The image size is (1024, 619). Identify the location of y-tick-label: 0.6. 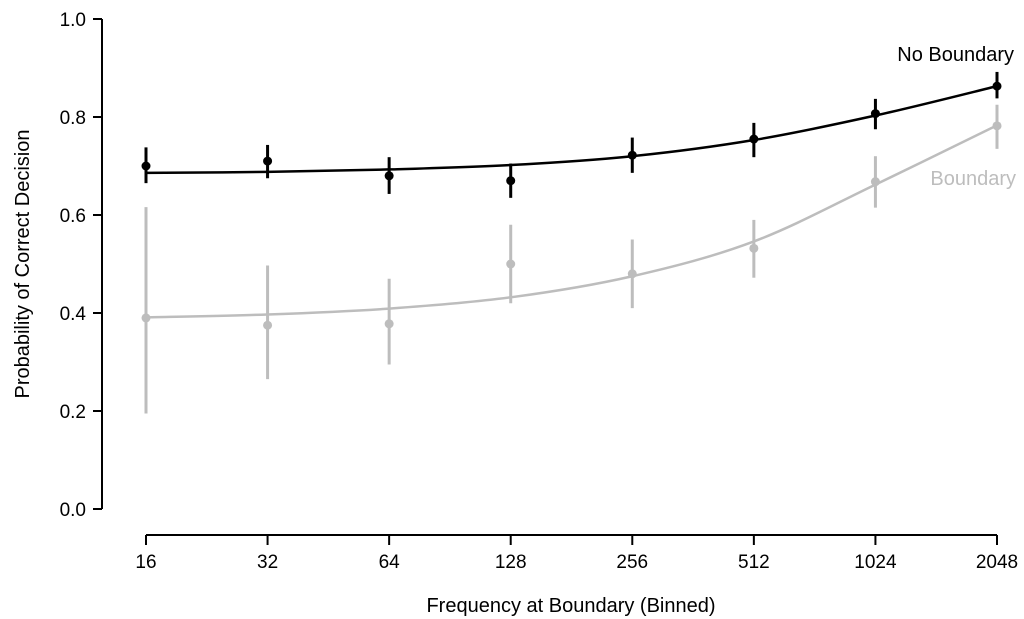
(73, 216).